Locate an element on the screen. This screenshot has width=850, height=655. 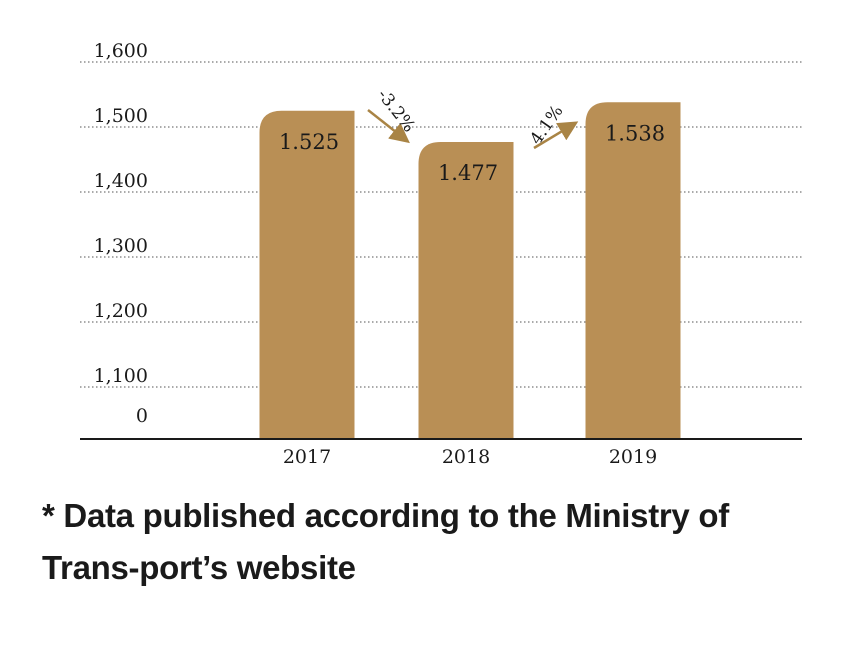
y-axis-ticks: 0 1,100 1,200 1,300 1,400 1,500 1,600 is located at coordinates (121, 233).